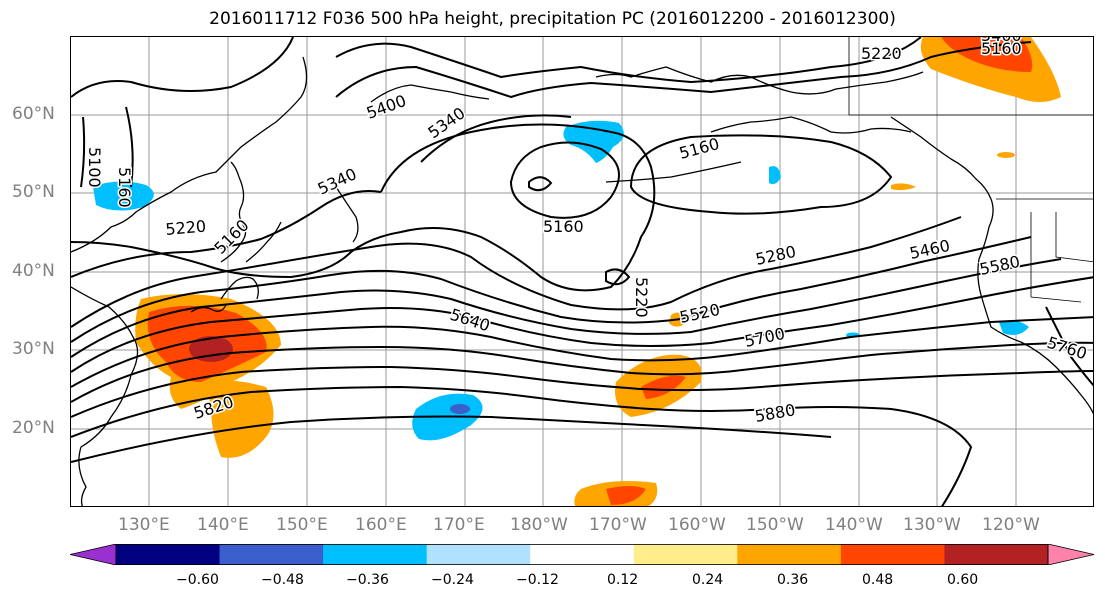 This screenshot has height=601, width=1105. Describe the element at coordinates (539, 525) in the screenshot. I see `lon-label: 180°W` at that location.